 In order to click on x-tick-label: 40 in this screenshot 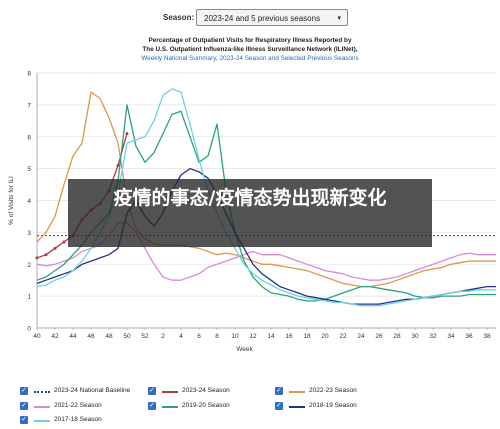, I will do `click(37, 336)`.